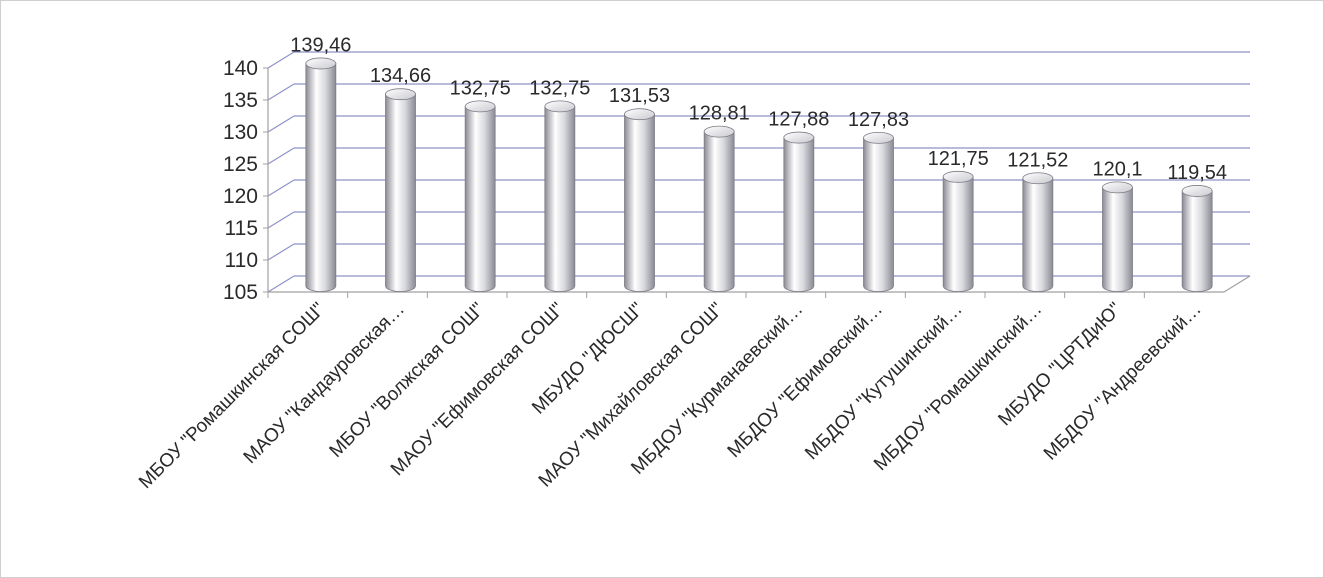  I want to click on y-tick-label: 105, so click(240, 292).